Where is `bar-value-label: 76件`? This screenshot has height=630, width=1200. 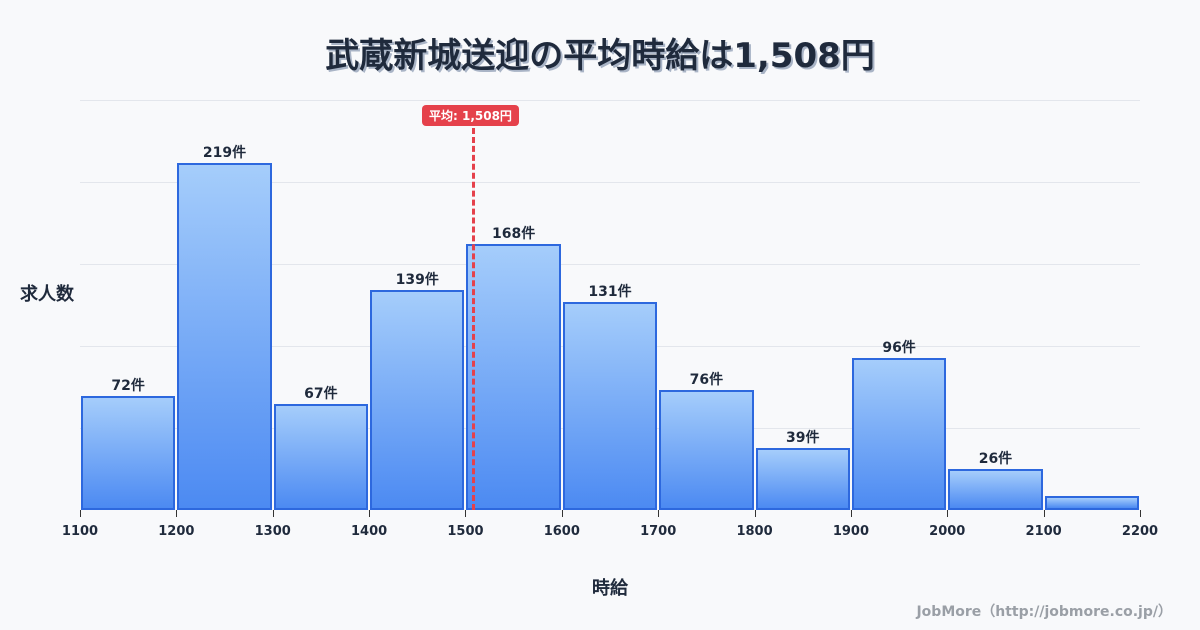 bar-value-label: 76件 is located at coordinates (706, 380).